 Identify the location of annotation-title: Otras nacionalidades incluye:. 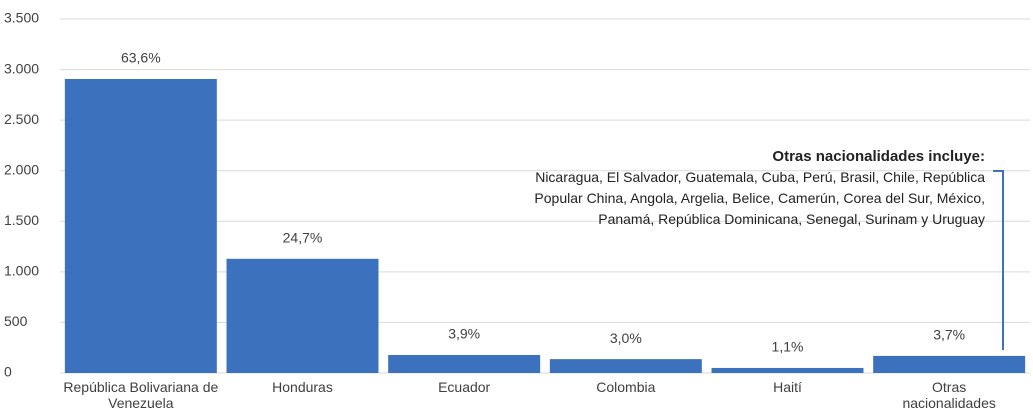
(878, 156).